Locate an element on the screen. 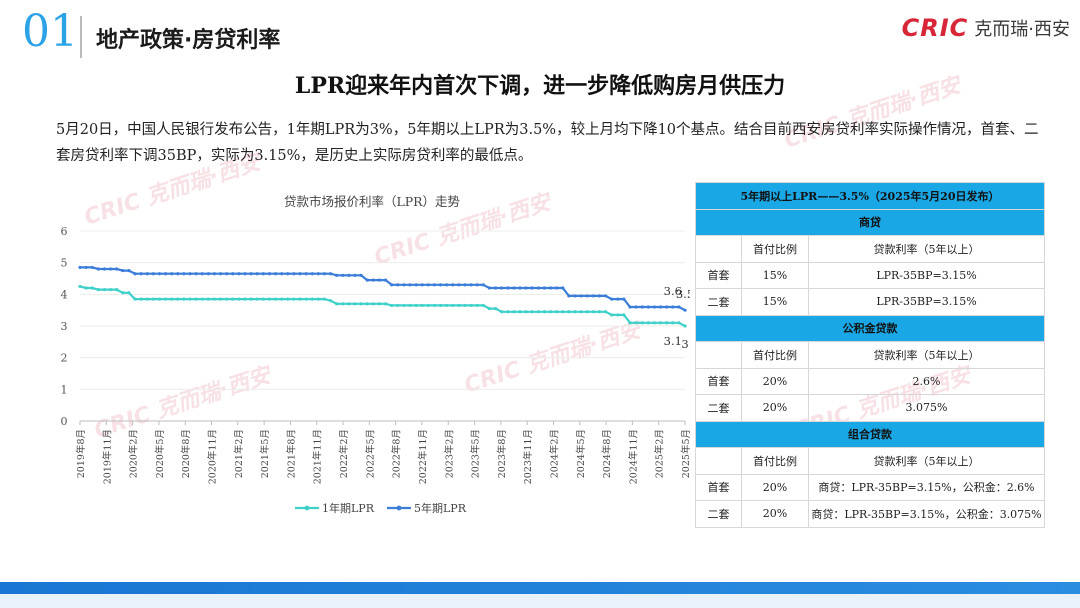  table-cell: 2.6% is located at coordinates (926, 381).